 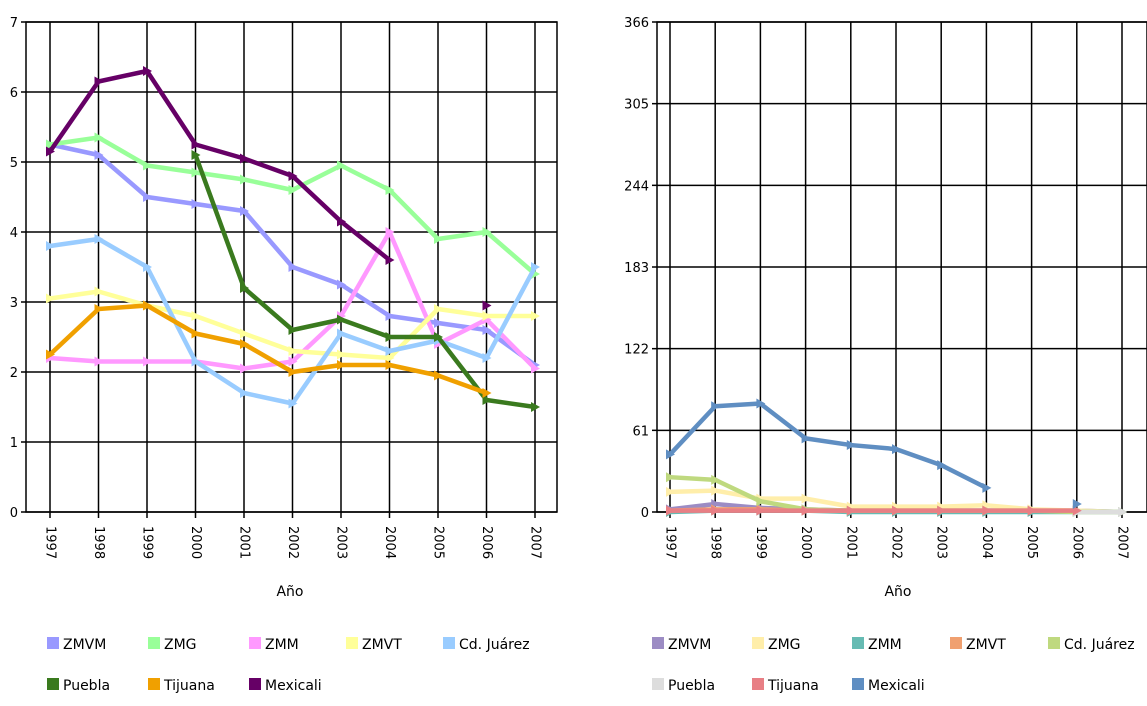 I want to click on series-zmvm, so click(x=293, y=254).